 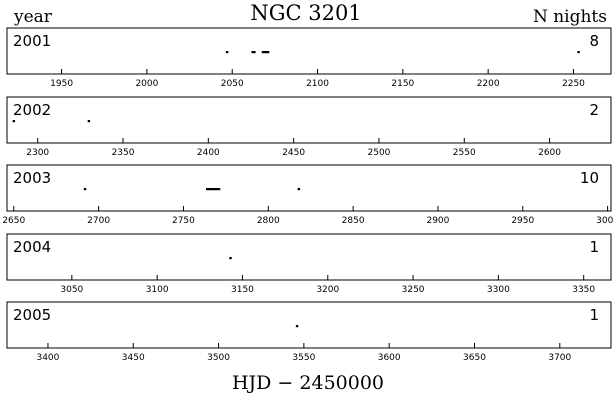 What do you see at coordinates (61, 84) in the screenshot?
I see `panel-2001-tick-label-1950: 1950` at bounding box center [61, 84].